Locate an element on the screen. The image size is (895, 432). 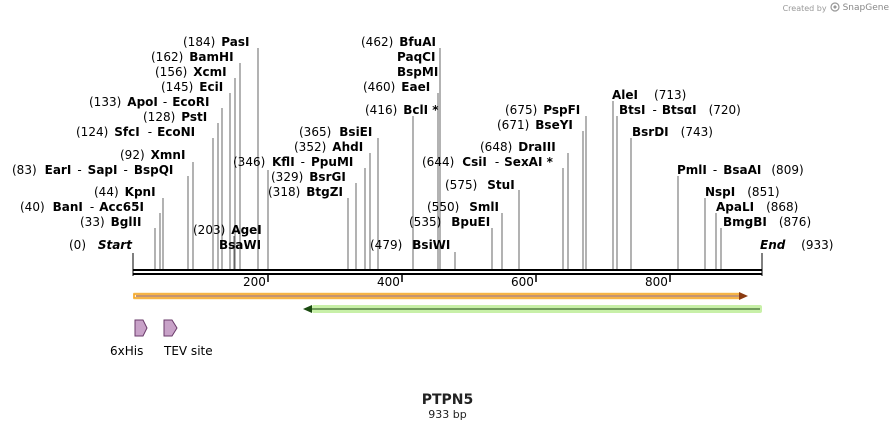
site-label-bseyi: (671) BseYI is located at coordinates (535, 125).